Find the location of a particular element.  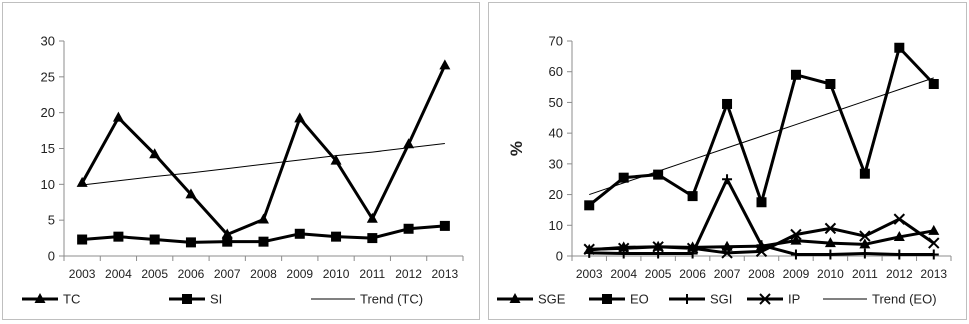

series-line-trend-tc is located at coordinates (263, 164).